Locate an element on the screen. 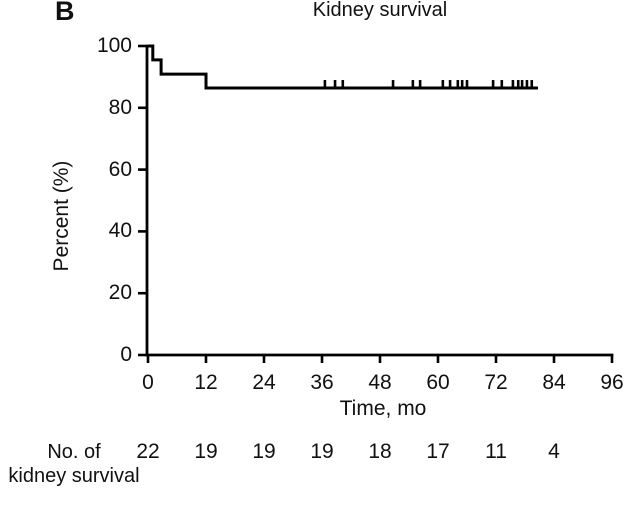 The width and height of the screenshot is (634, 507). x-tick-label-12: 12 is located at coordinates (206, 382).